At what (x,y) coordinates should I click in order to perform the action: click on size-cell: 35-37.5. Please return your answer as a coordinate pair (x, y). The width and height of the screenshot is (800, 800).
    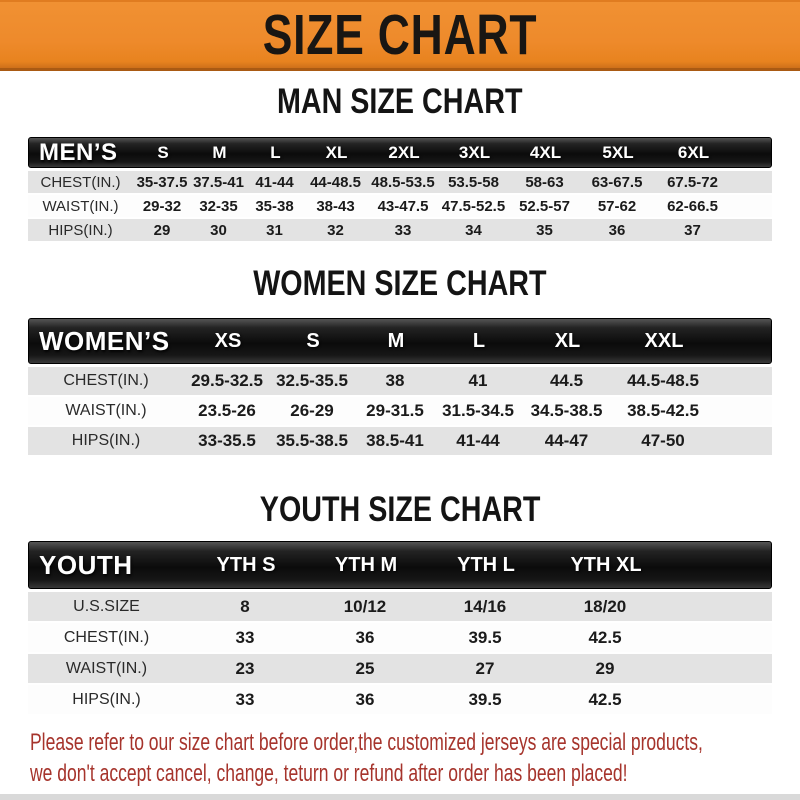
    Looking at the image, I should click on (162, 182).